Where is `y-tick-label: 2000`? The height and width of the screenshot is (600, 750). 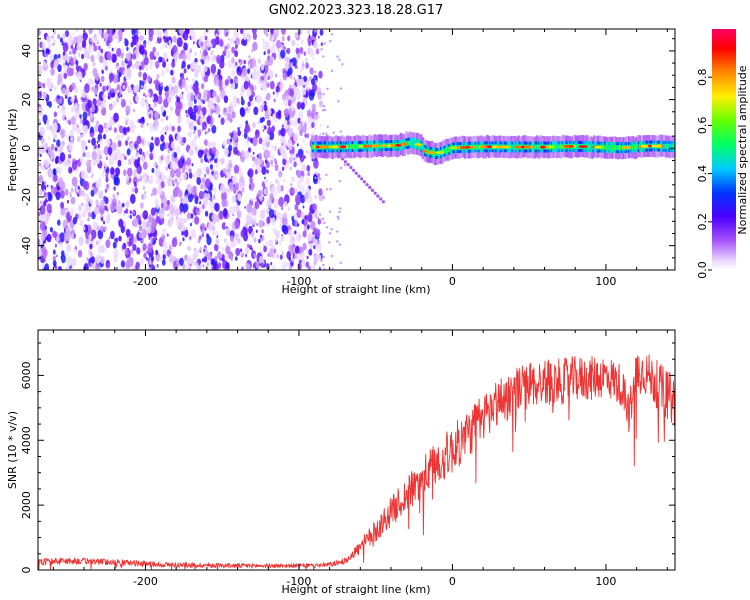 y-tick-label: 2000 is located at coordinates (26, 505).